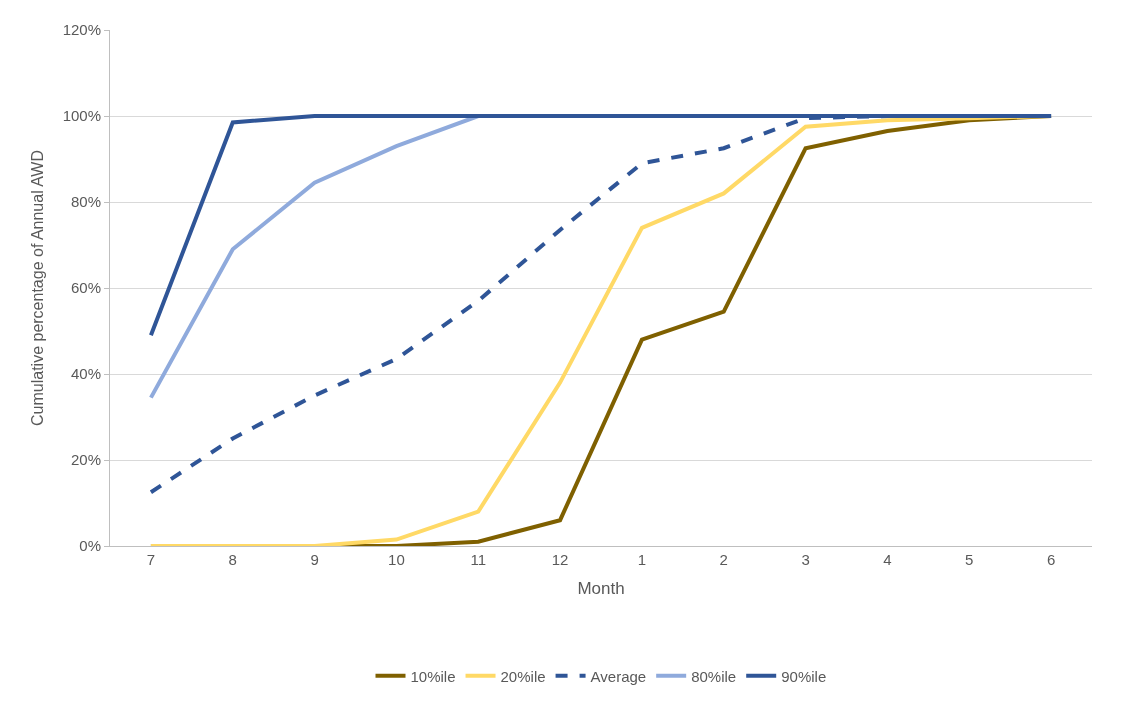 The width and height of the screenshot is (1142, 704). What do you see at coordinates (314, 559) in the screenshot?
I see `x-tick-label: 9` at bounding box center [314, 559].